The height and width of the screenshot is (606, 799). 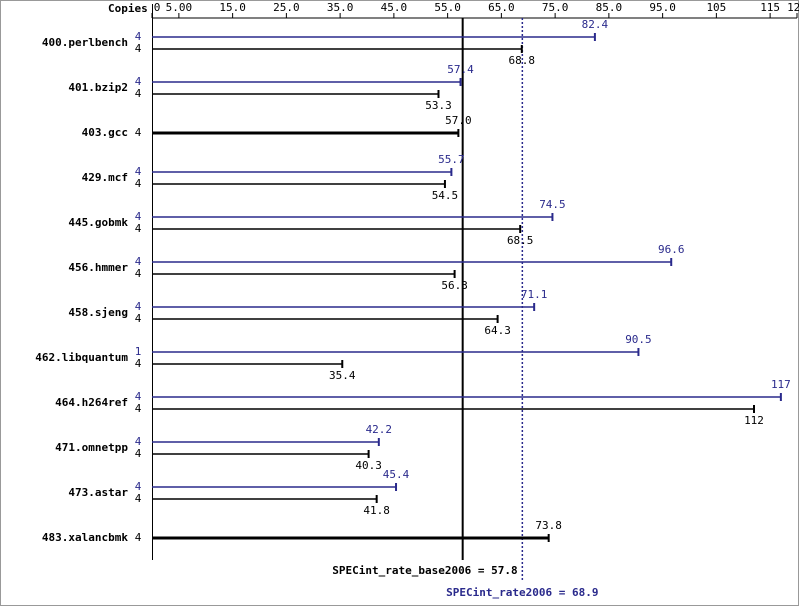 What do you see at coordinates (286, 7) in the screenshot?
I see `x-tick-label: 25.0` at bounding box center [286, 7].